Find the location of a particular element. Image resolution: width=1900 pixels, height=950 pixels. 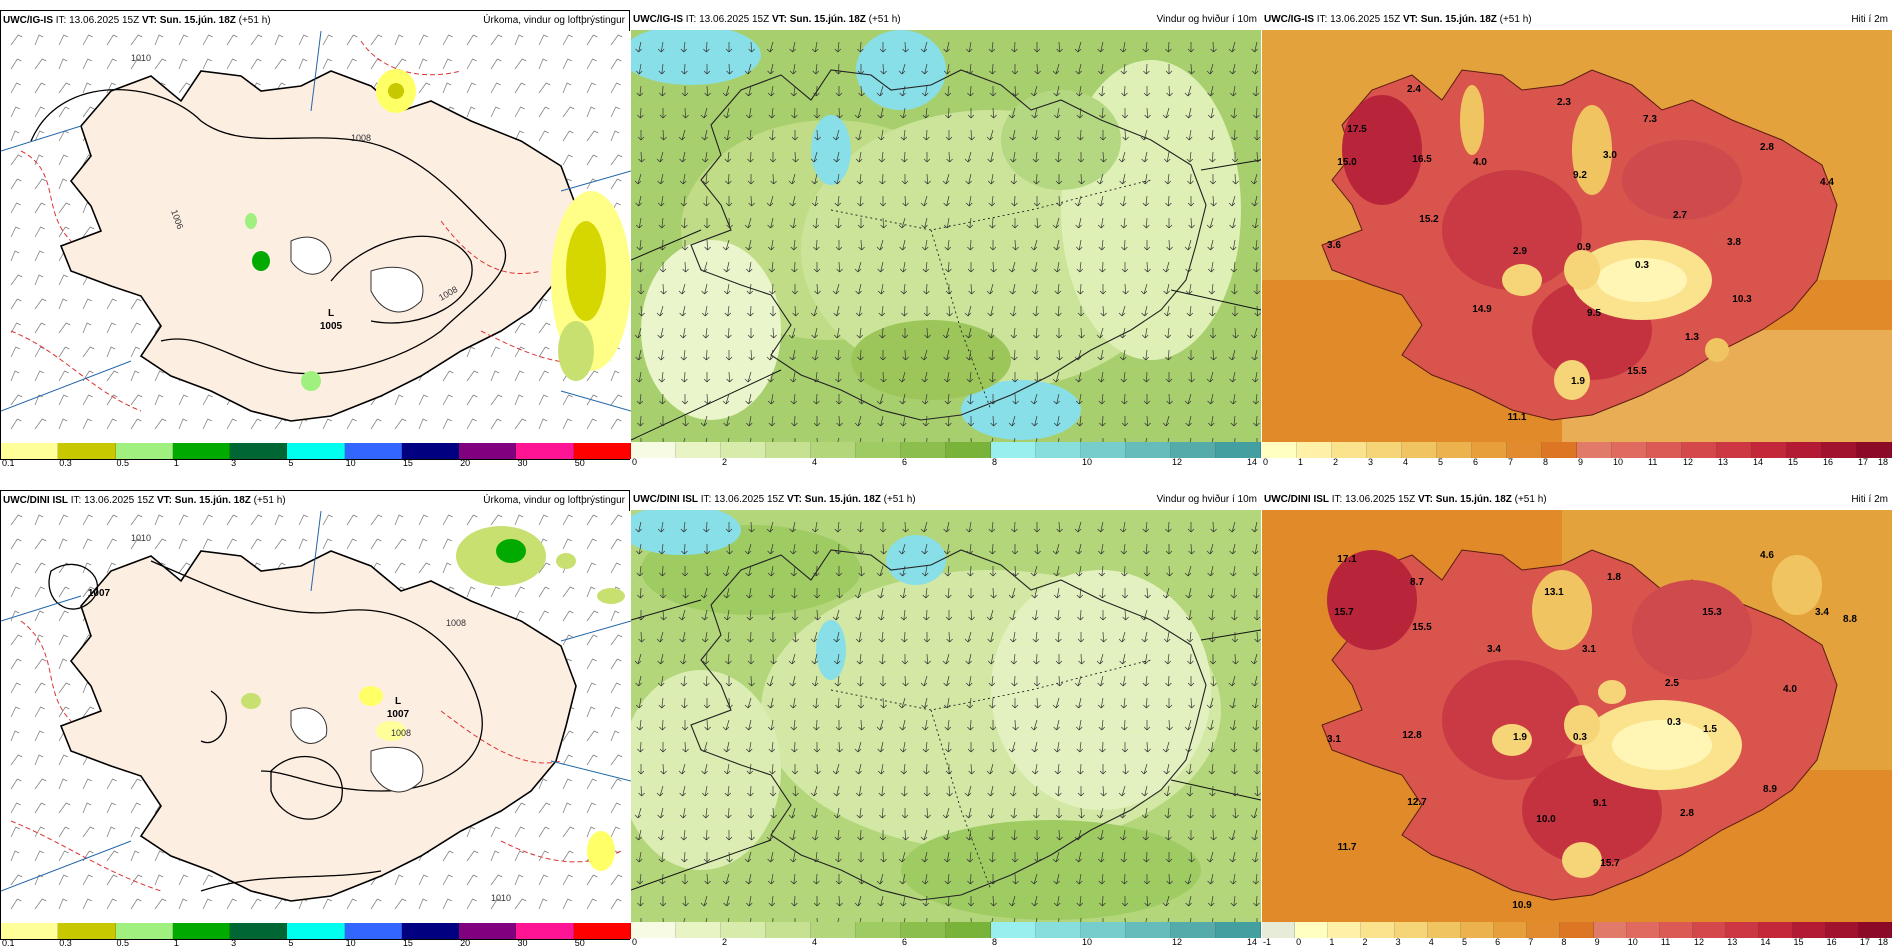

temp-value-label: 2.3 is located at coordinates (1564, 102).